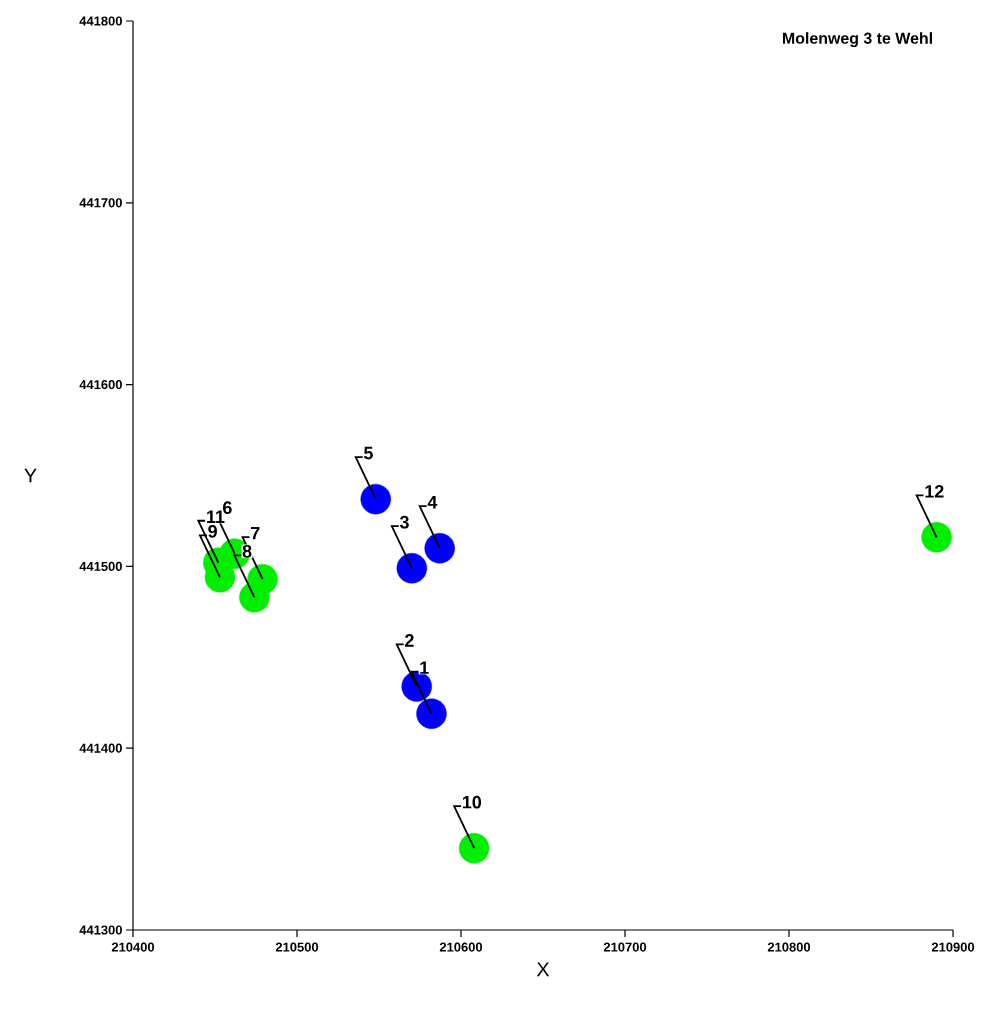  Describe the element at coordinates (934, 491) in the screenshot. I see `annotation: 12` at that location.